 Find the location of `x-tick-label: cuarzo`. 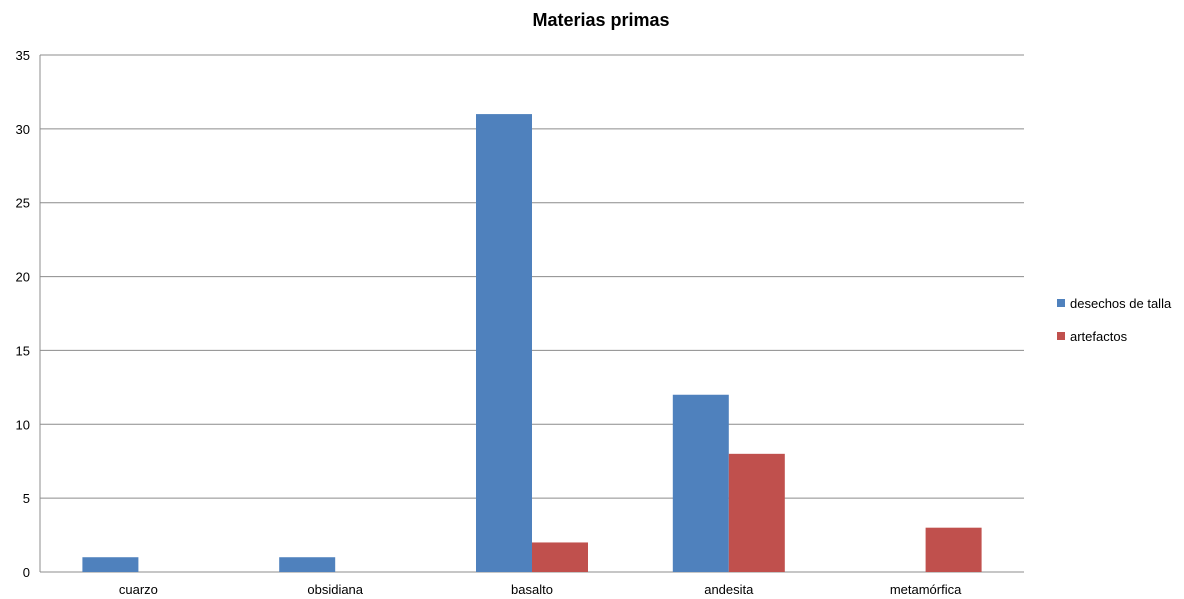

x-tick-label: cuarzo is located at coordinates (138, 589).